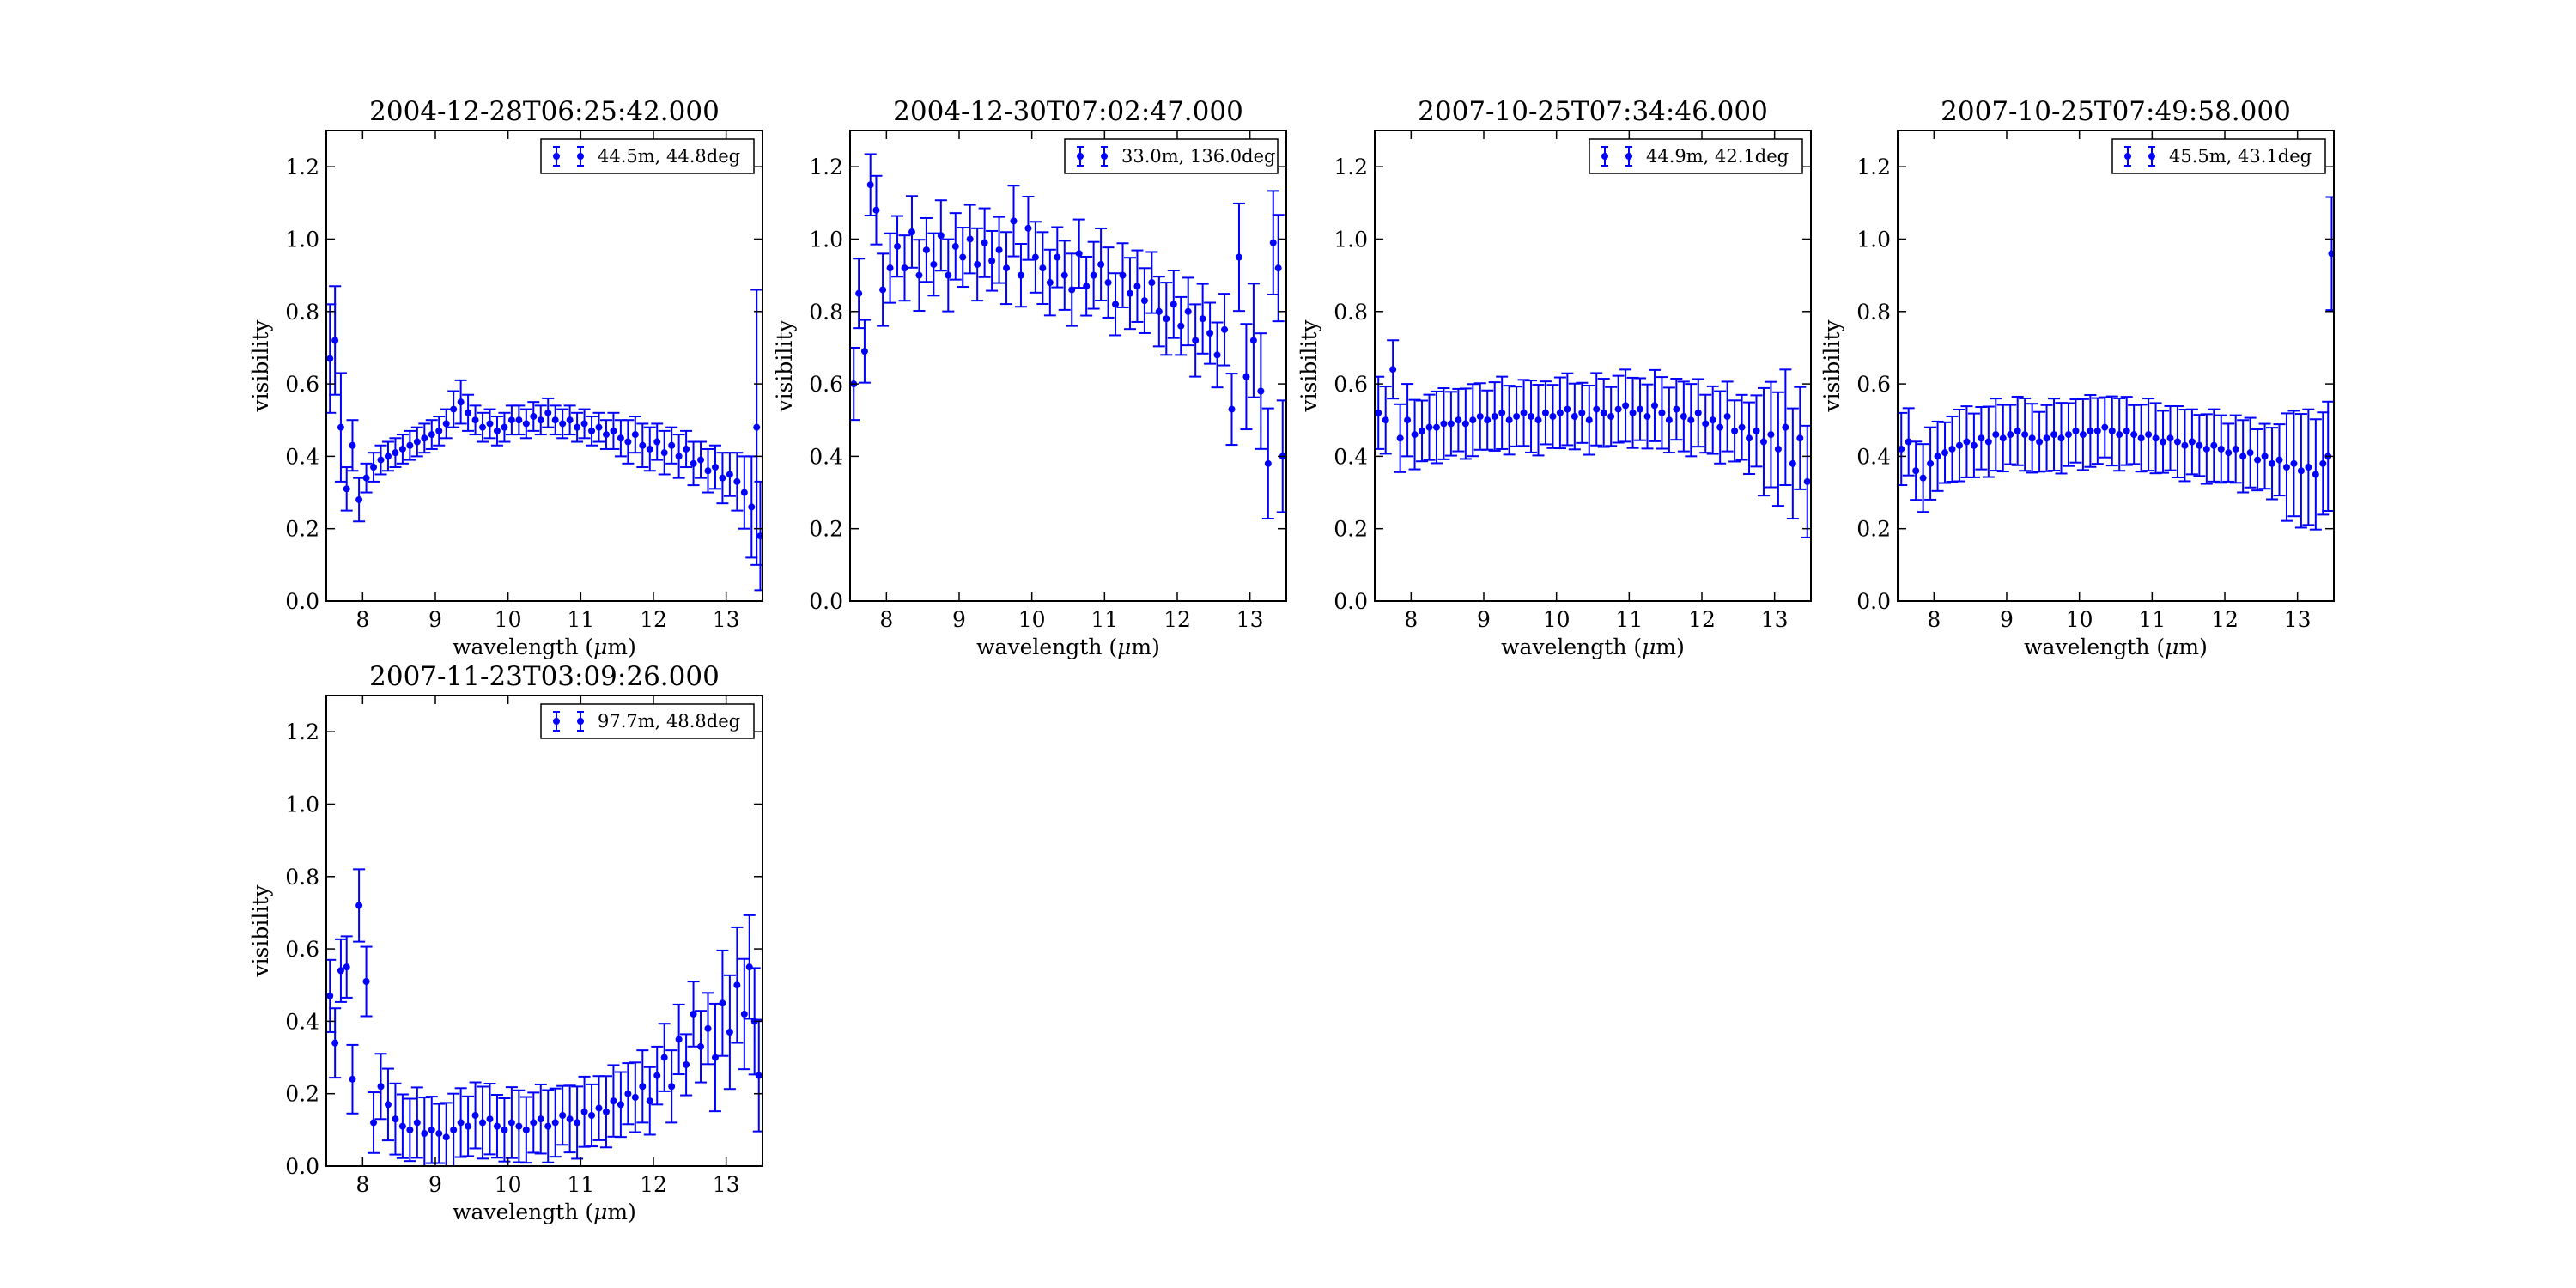 This screenshot has width=2576, height=1288. I want to click on y-tick-label: 0.4, so click(1873, 457).